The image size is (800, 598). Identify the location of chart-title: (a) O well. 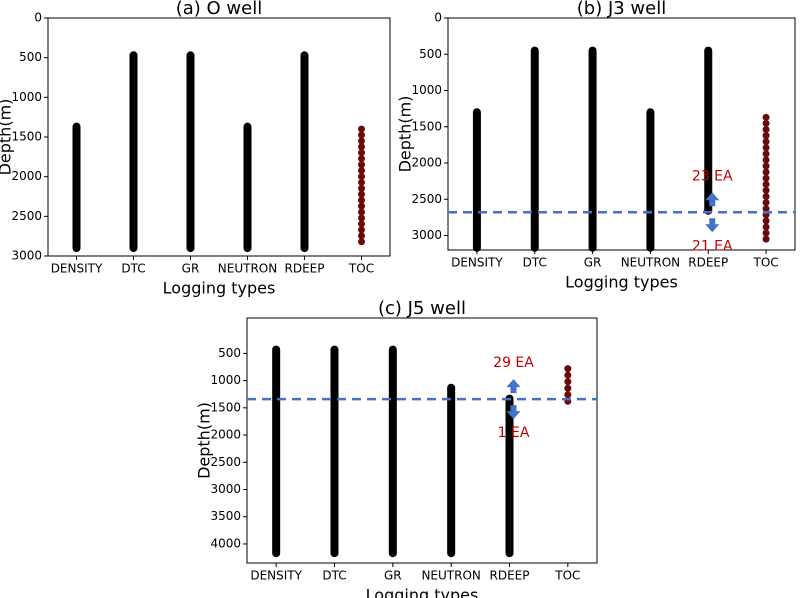
(219, 9).